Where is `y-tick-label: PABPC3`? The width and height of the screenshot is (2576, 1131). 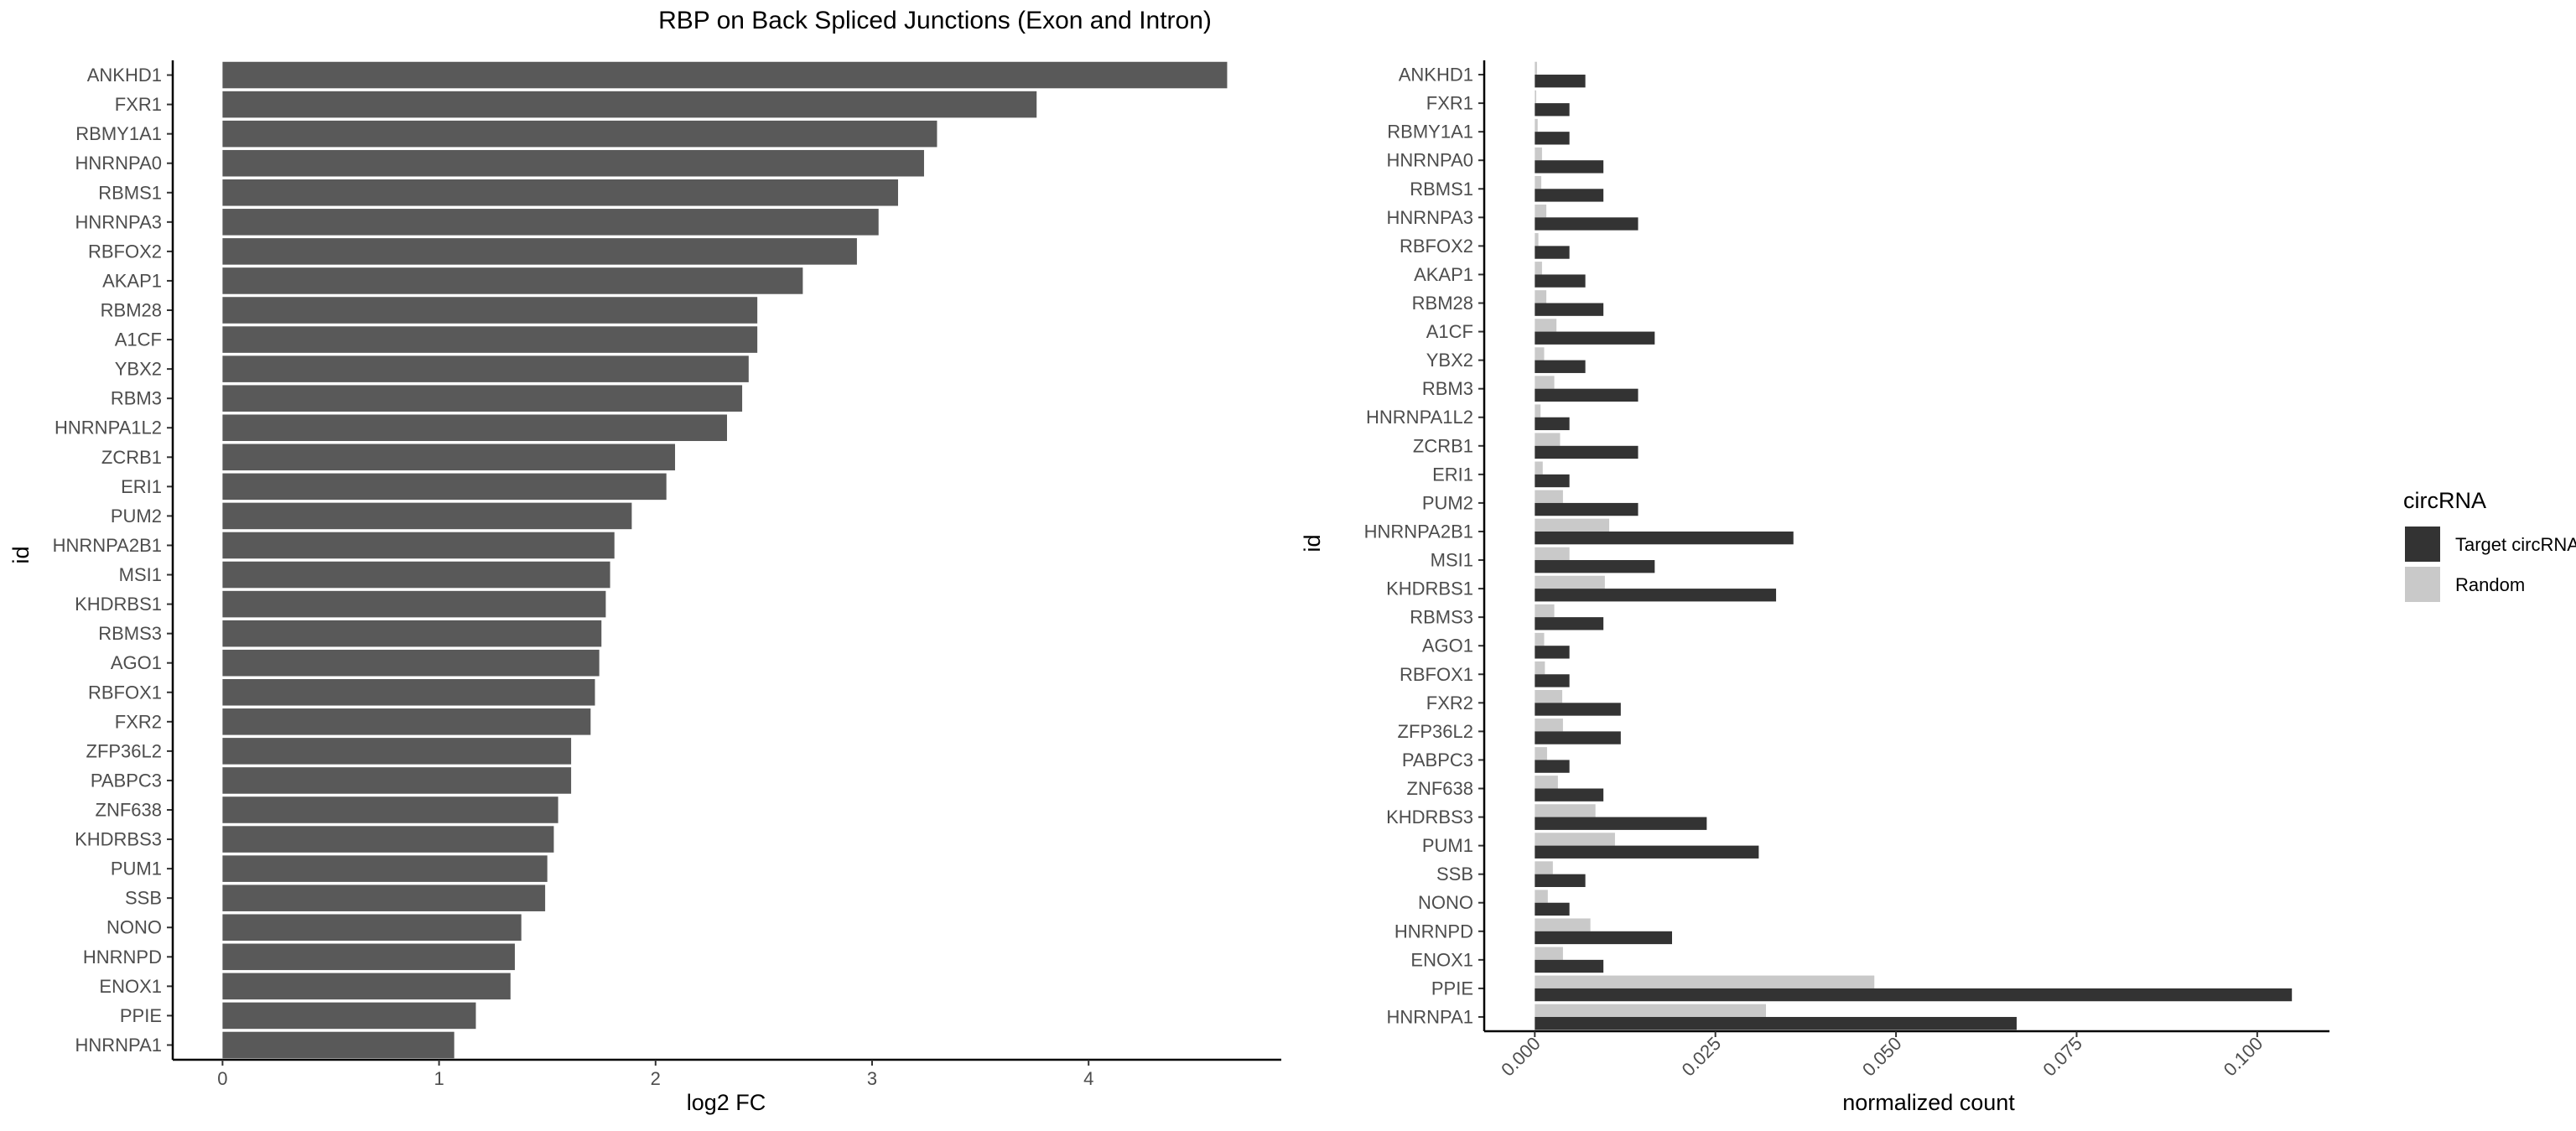
y-tick-label: PABPC3 is located at coordinates (126, 780).